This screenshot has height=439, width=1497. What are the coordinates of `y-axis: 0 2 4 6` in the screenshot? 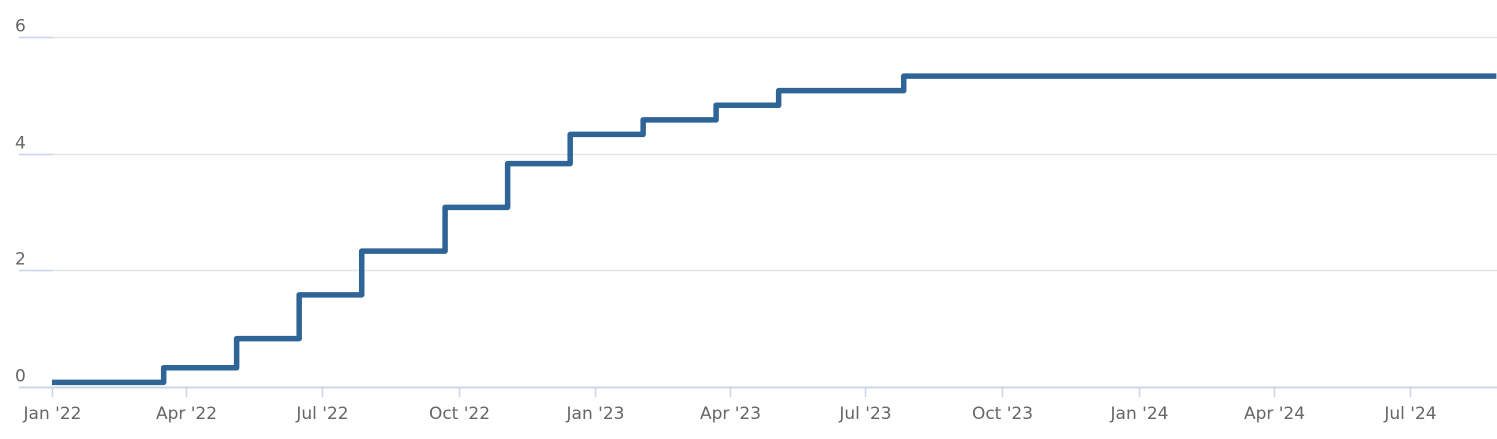 It's located at (20, 202).